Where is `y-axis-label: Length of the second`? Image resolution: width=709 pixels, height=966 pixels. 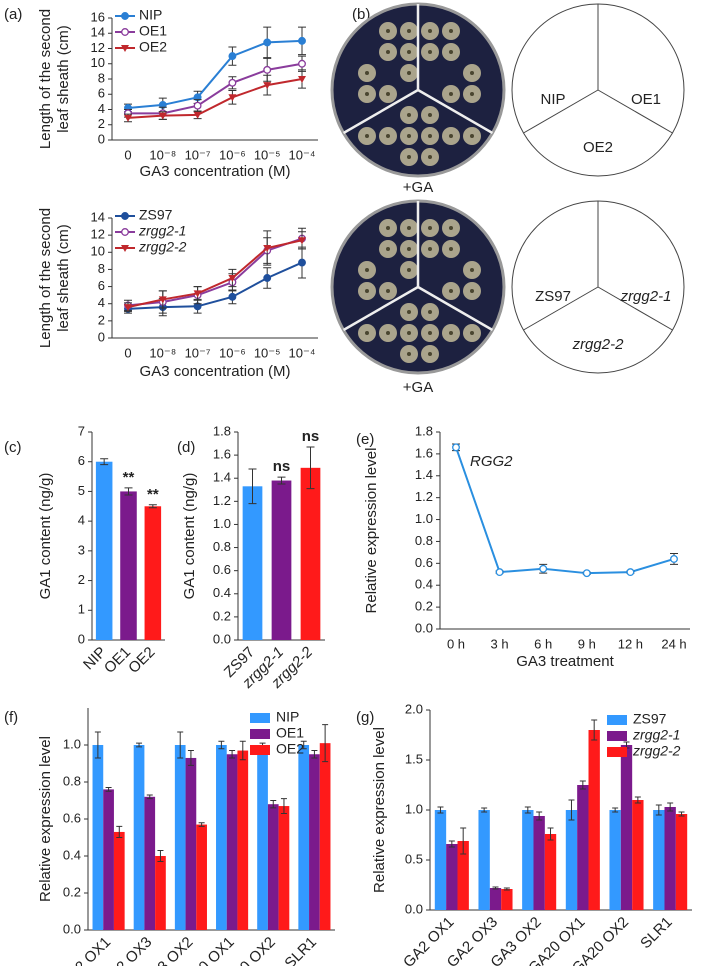
y-axis-label: Length of the second is located at coordinates (45, 278).